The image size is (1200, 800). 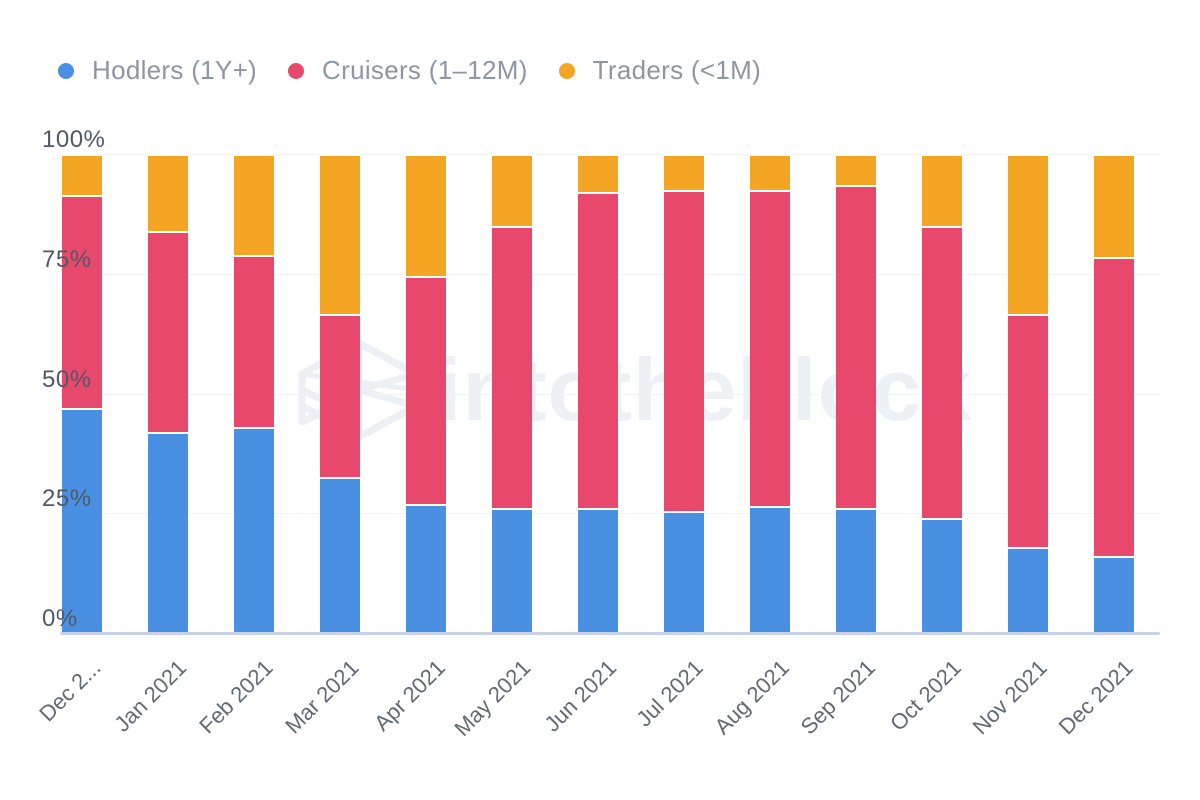 I want to click on bar-may-2021, so click(x=512, y=393).